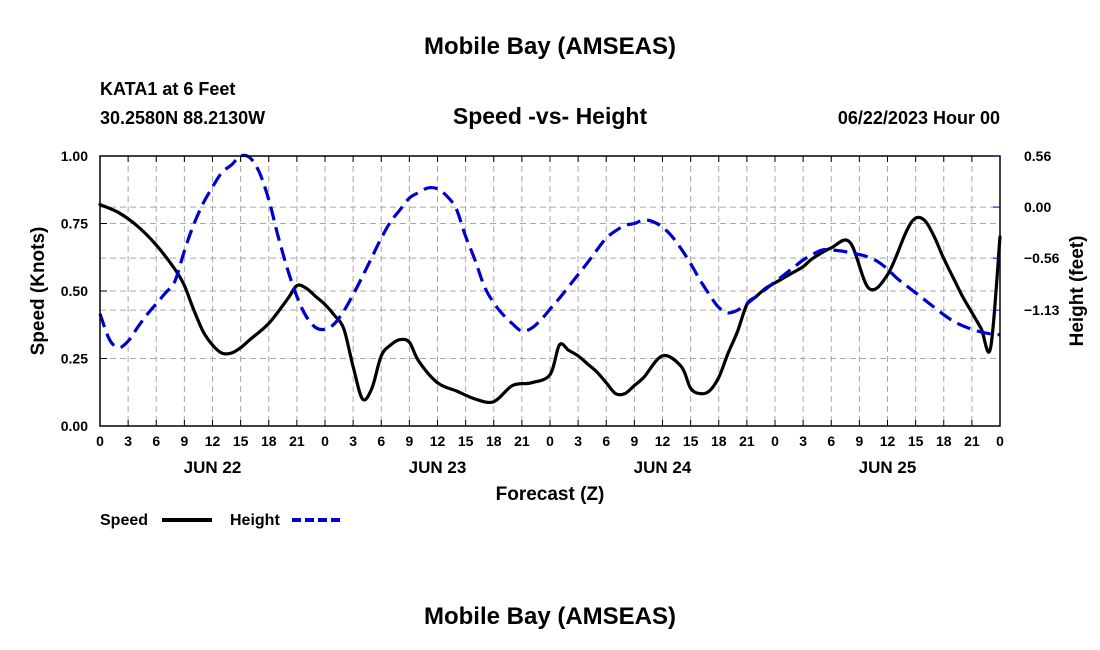 The height and width of the screenshot is (650, 1100). What do you see at coordinates (74, 359) in the screenshot?
I see `y-tick-label-left: 0.25` at bounding box center [74, 359].